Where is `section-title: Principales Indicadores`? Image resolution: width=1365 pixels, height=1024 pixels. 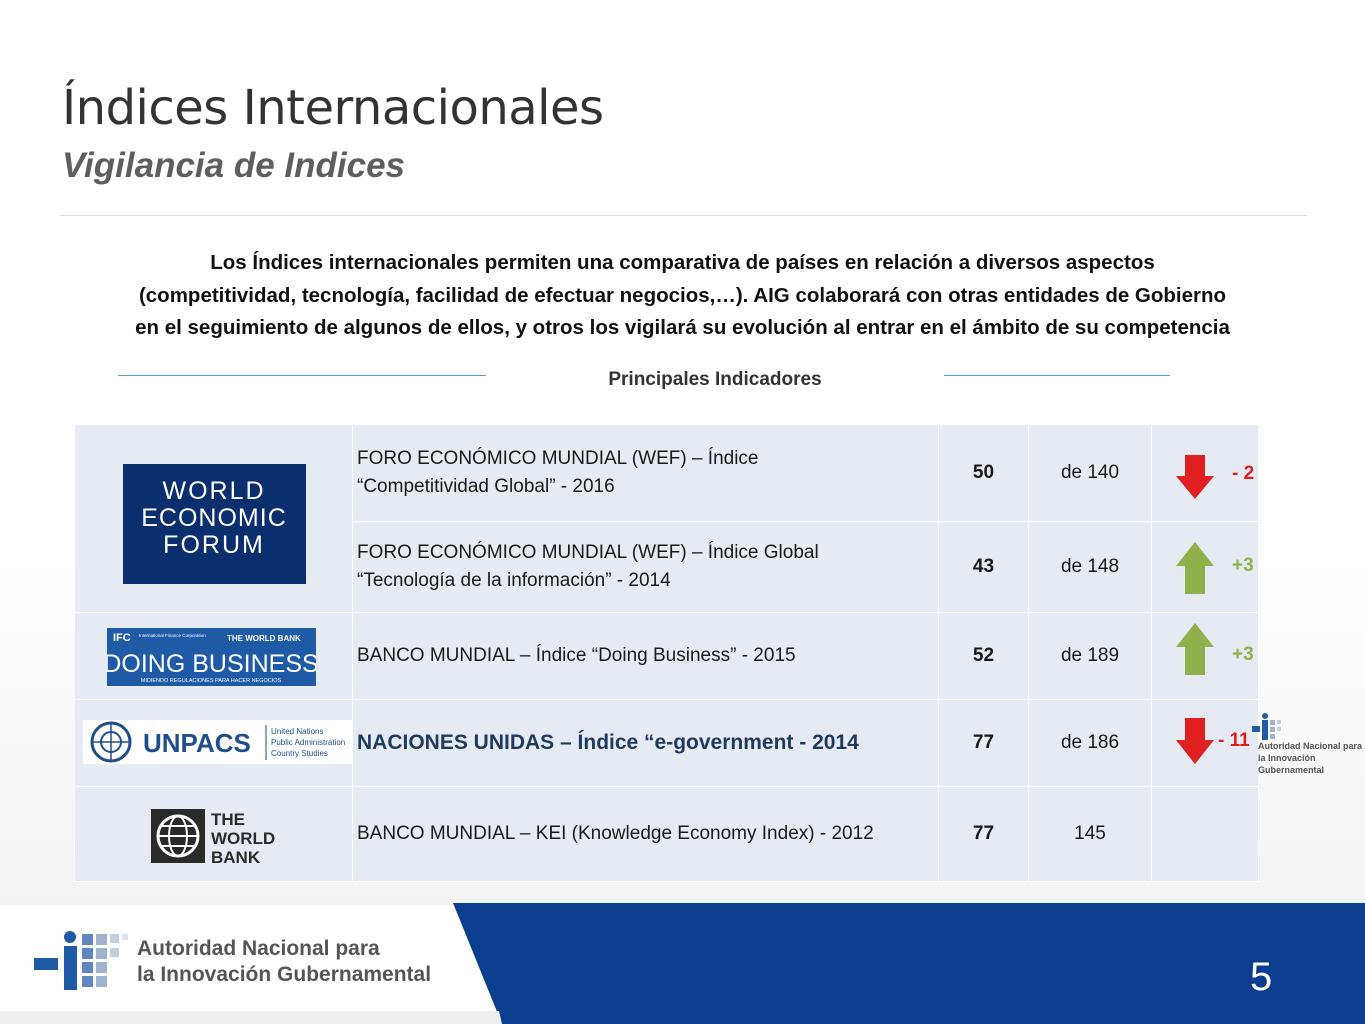 section-title: Principales Indicadores is located at coordinates (715, 379).